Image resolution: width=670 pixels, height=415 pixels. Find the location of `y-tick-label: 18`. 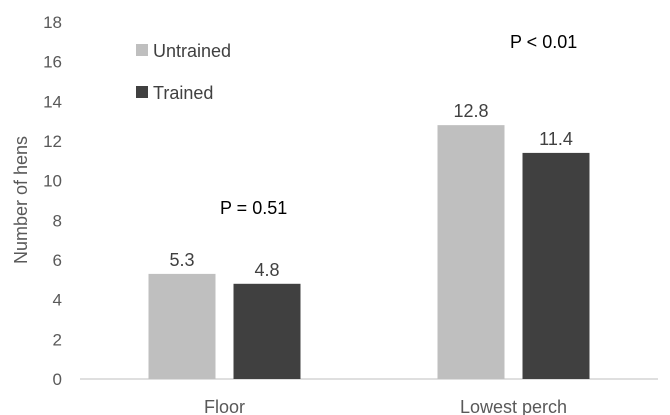

y-tick-label: 18 is located at coordinates (52, 22).